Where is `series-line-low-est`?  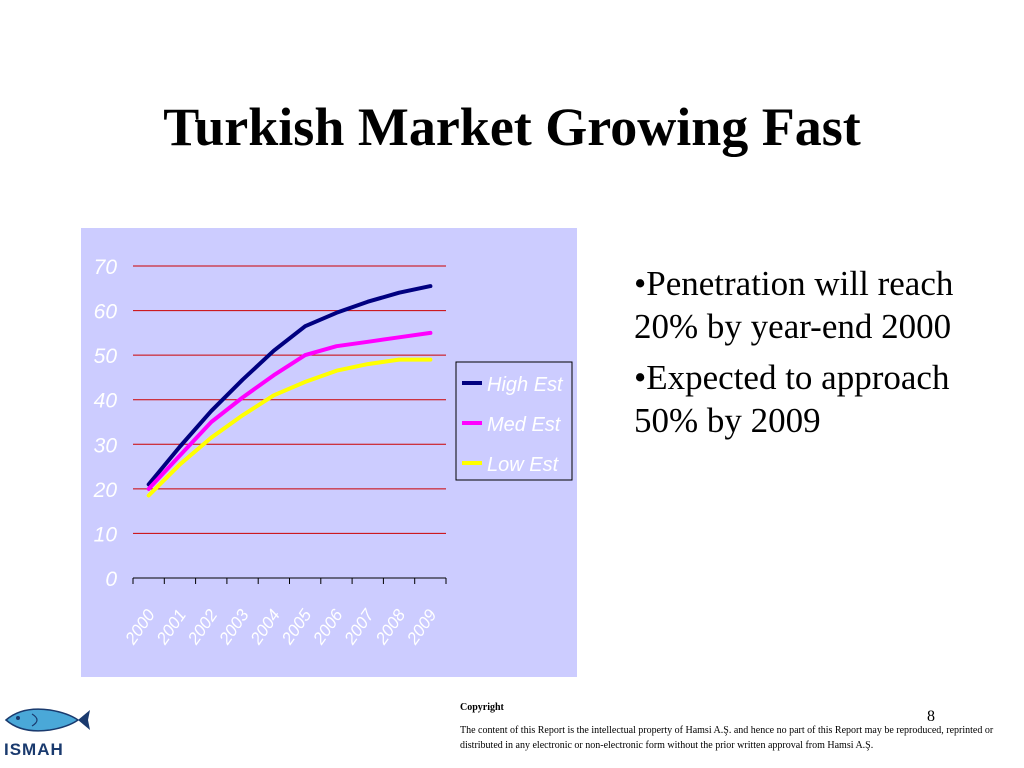 series-line-low-est is located at coordinates (289, 427).